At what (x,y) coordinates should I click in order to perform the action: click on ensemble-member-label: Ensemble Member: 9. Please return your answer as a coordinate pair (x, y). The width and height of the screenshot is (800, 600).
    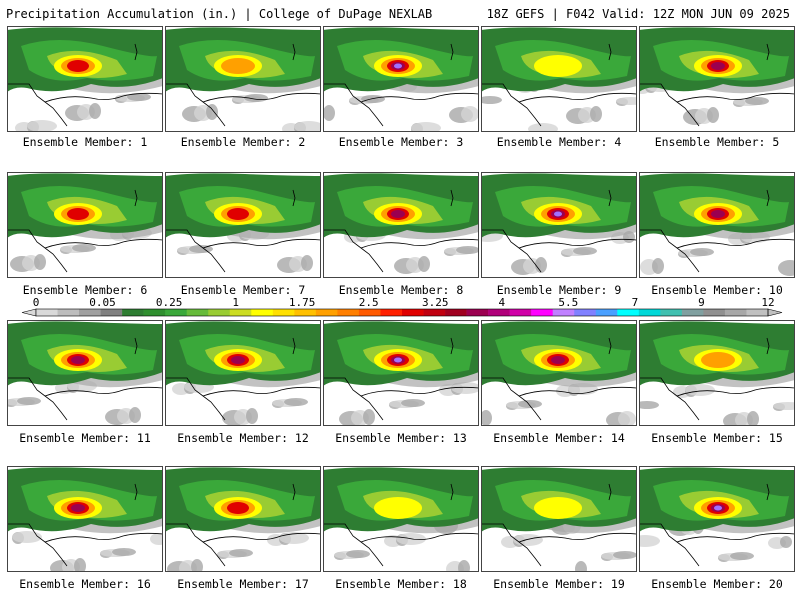
    Looking at the image, I should click on (559, 290).